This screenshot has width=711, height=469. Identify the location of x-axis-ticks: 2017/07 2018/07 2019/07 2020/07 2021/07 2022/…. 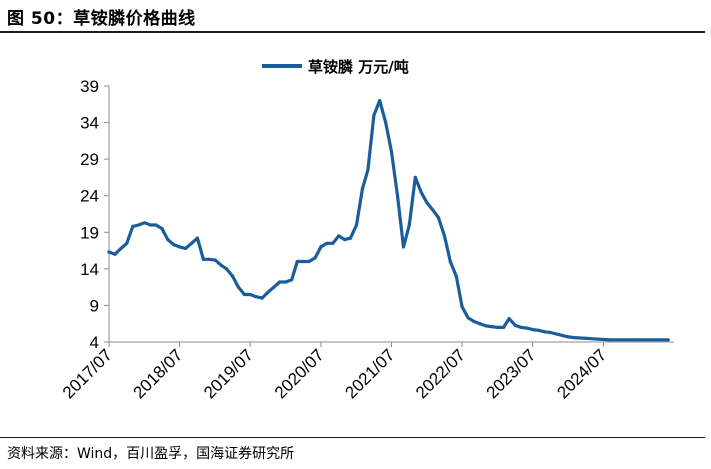
(334, 372).